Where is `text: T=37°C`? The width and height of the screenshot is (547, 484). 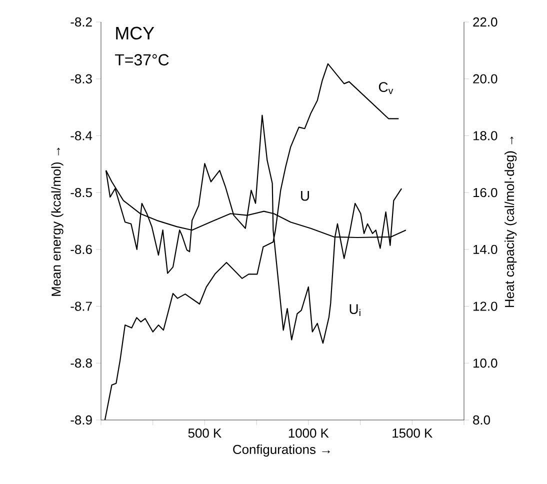 text: T=37°C is located at coordinates (142, 60).